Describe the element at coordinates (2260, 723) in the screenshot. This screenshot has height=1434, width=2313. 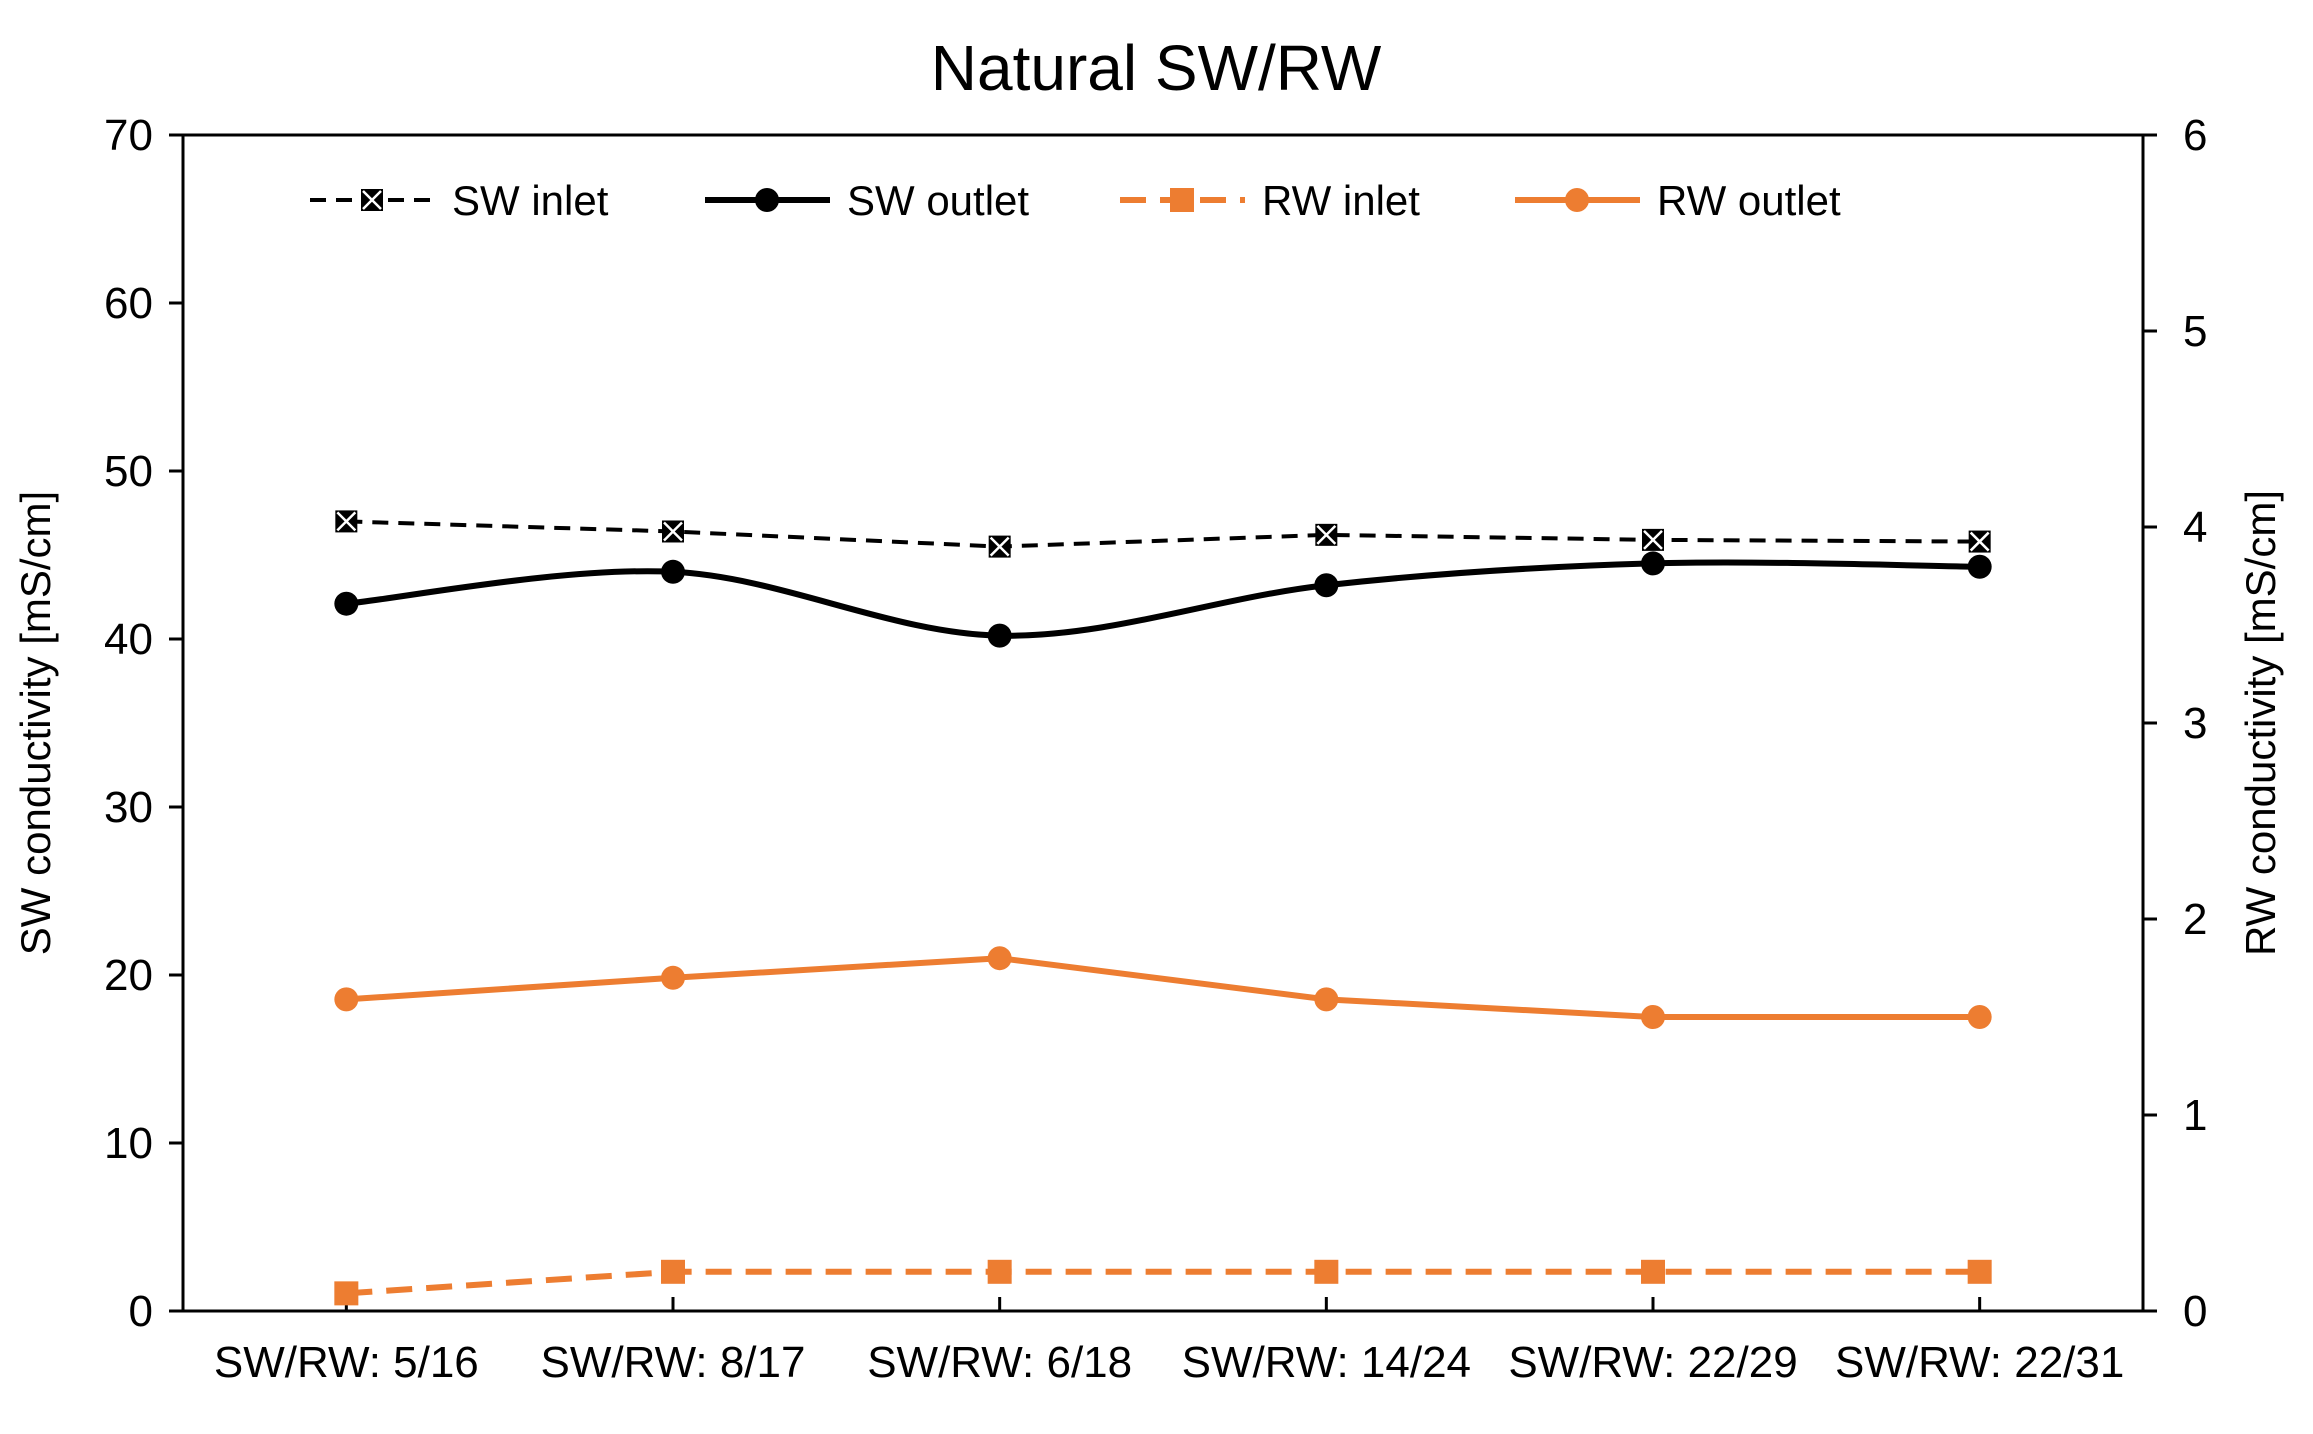
I see `y2-axis-label: RW conductivity [mS/cm]` at that location.